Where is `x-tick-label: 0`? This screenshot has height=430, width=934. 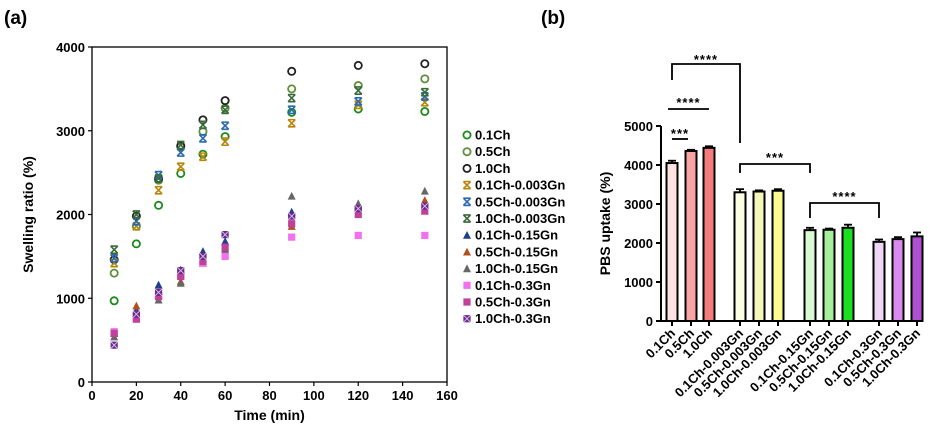
x-tick-label: 0 is located at coordinates (91, 395).